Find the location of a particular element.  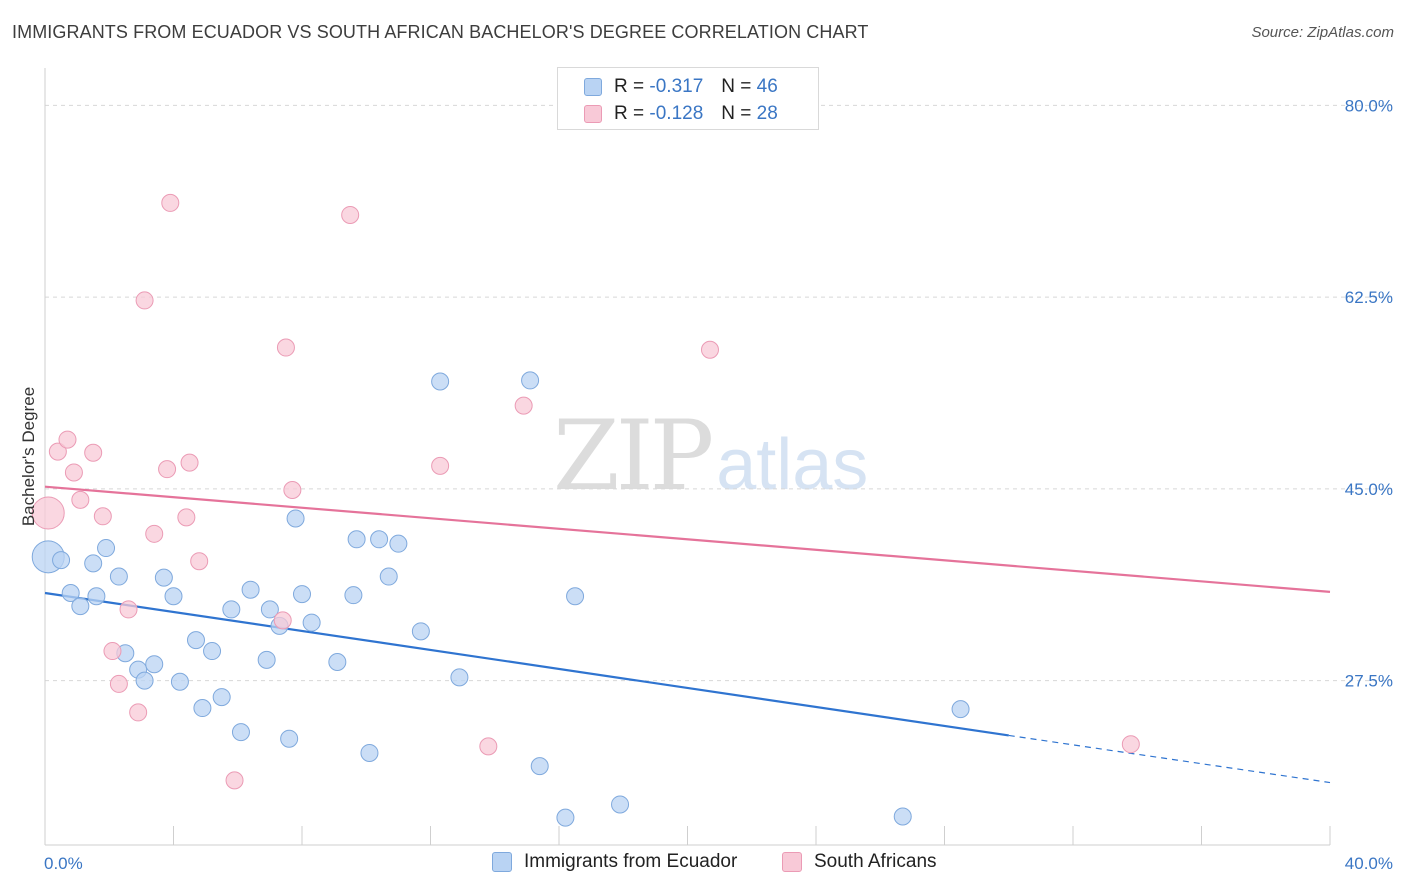

watermark: ZIPatlas is located at coordinates (710, 456).